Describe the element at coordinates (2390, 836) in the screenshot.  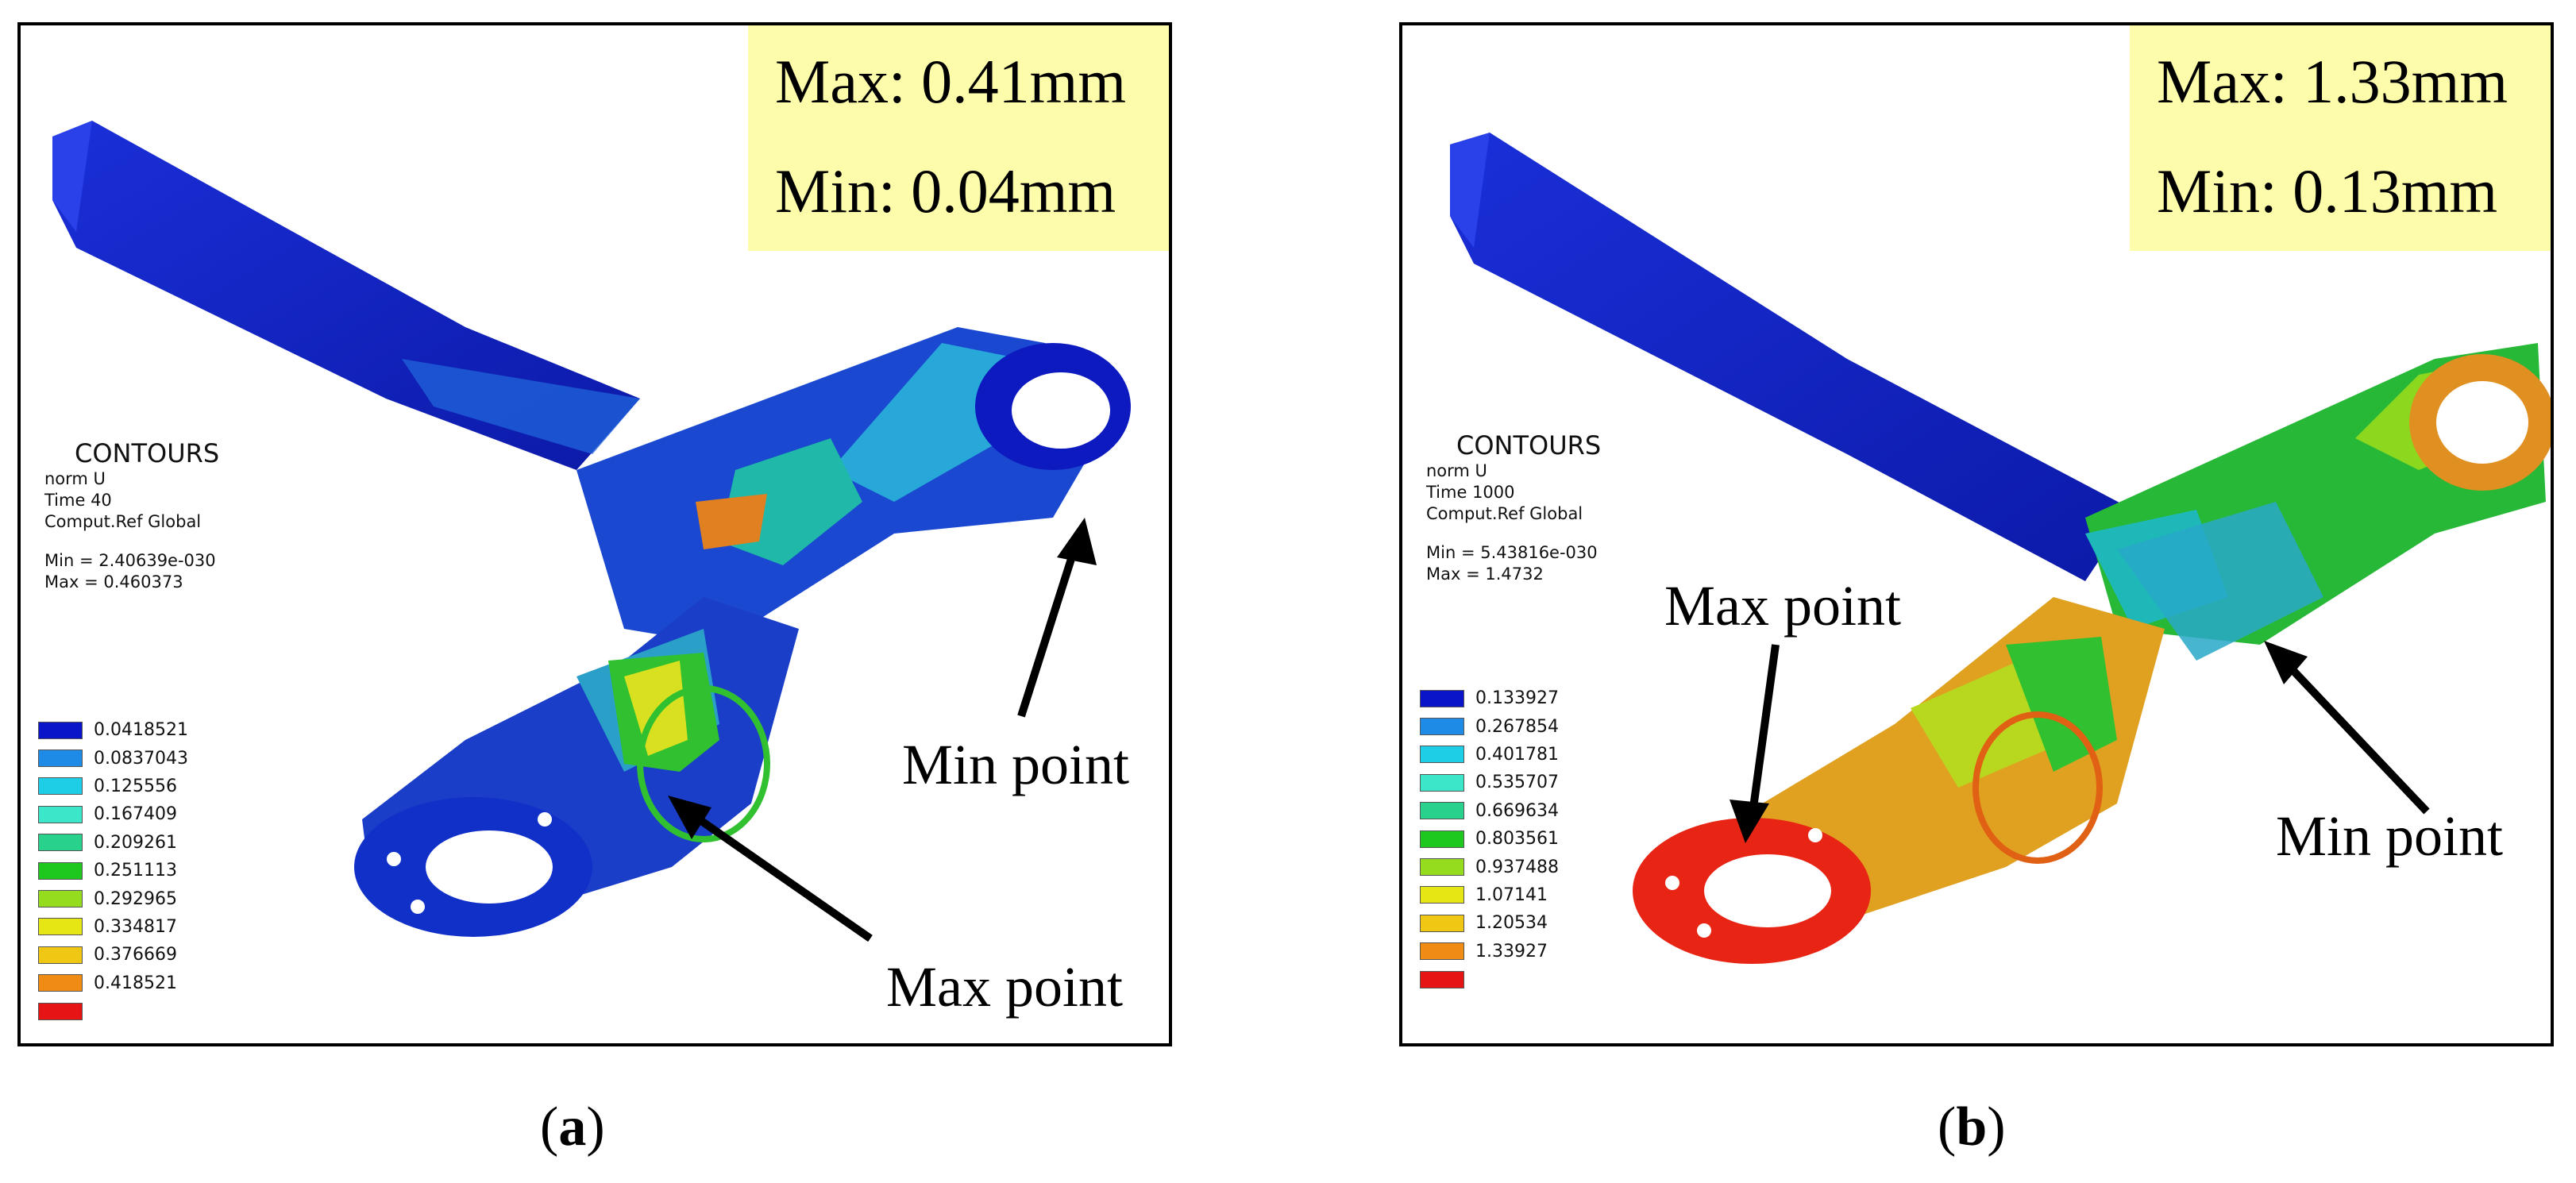
I see `min-point-label-b: Min point` at that location.